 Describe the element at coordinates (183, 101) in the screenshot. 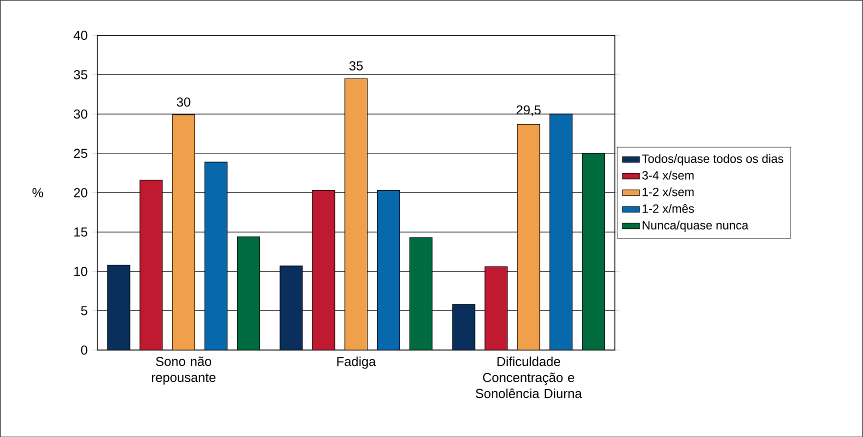

I see `annotation: 30` at that location.